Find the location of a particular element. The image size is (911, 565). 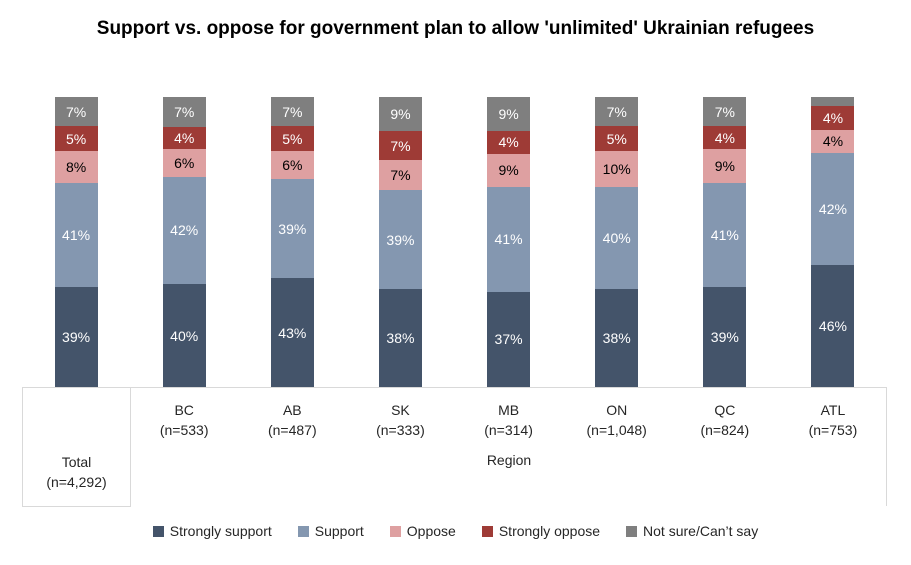

bar-column-sk: 38% 39% 7% 7% 9% is located at coordinates (400, 242).